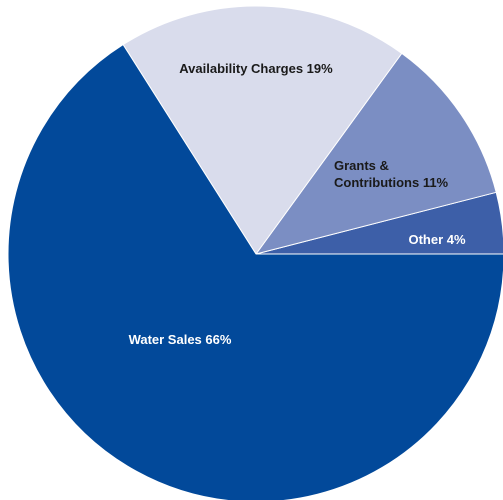 Image resolution: width=503 pixels, height=500 pixels. Describe the element at coordinates (391, 174) in the screenshot. I see `pie-label-grants-contributions-11: Grants & Contributions 11%` at that location.